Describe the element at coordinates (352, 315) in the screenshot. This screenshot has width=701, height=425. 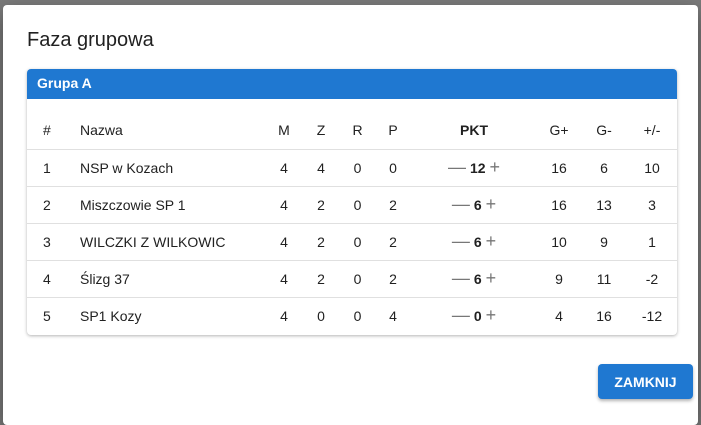
I see `table-row: 5 SP1 Kozy 4 0 0 4 —0 + 4 16 -12` at that location.